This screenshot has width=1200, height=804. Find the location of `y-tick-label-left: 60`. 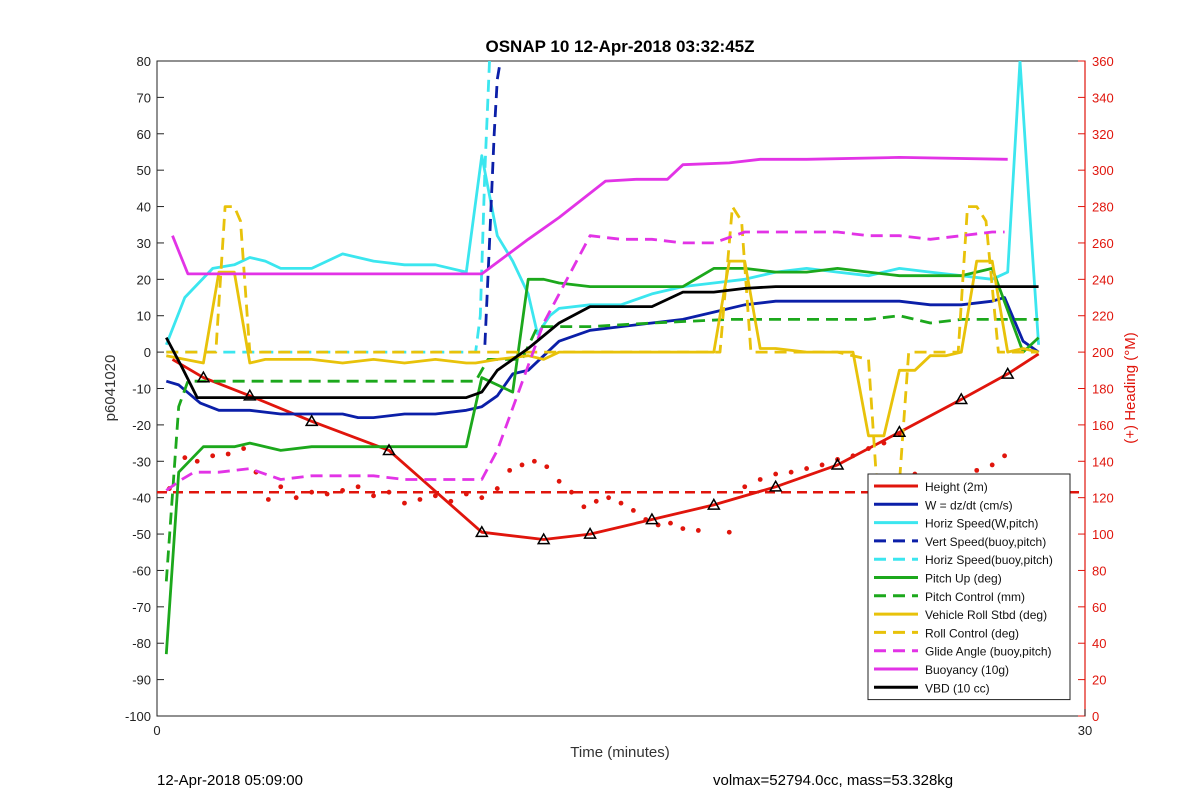

y-tick-label-left: 60 is located at coordinates (144, 134).